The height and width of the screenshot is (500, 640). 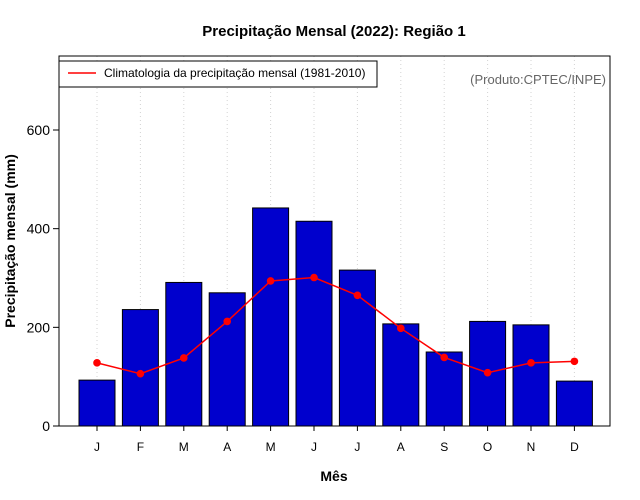 I want to click on x-tick-label: S, so click(x=444, y=447).